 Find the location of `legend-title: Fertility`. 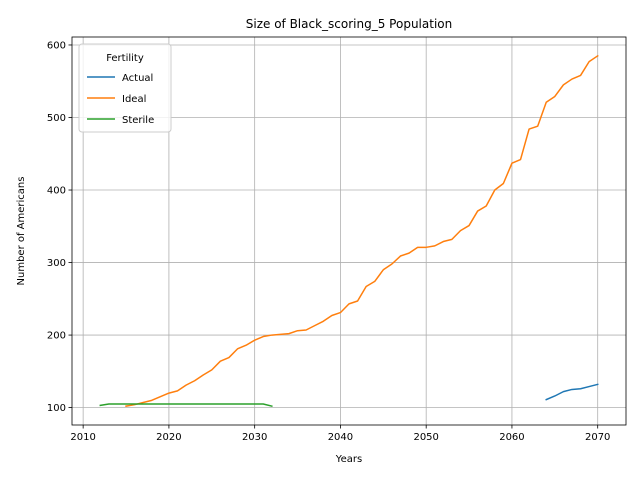

legend-title: Fertility is located at coordinates (125, 58).